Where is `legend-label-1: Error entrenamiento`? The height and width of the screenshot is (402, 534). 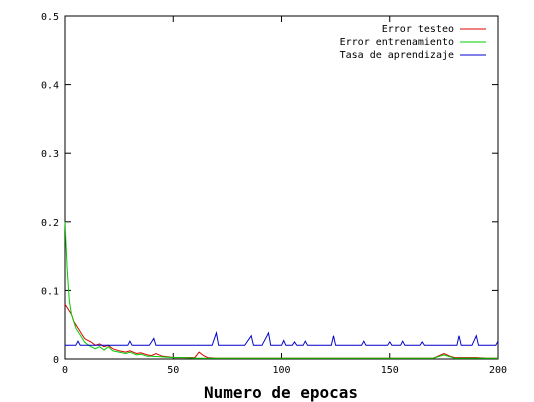 legend-label-1: Error entrenamiento is located at coordinates (397, 42).